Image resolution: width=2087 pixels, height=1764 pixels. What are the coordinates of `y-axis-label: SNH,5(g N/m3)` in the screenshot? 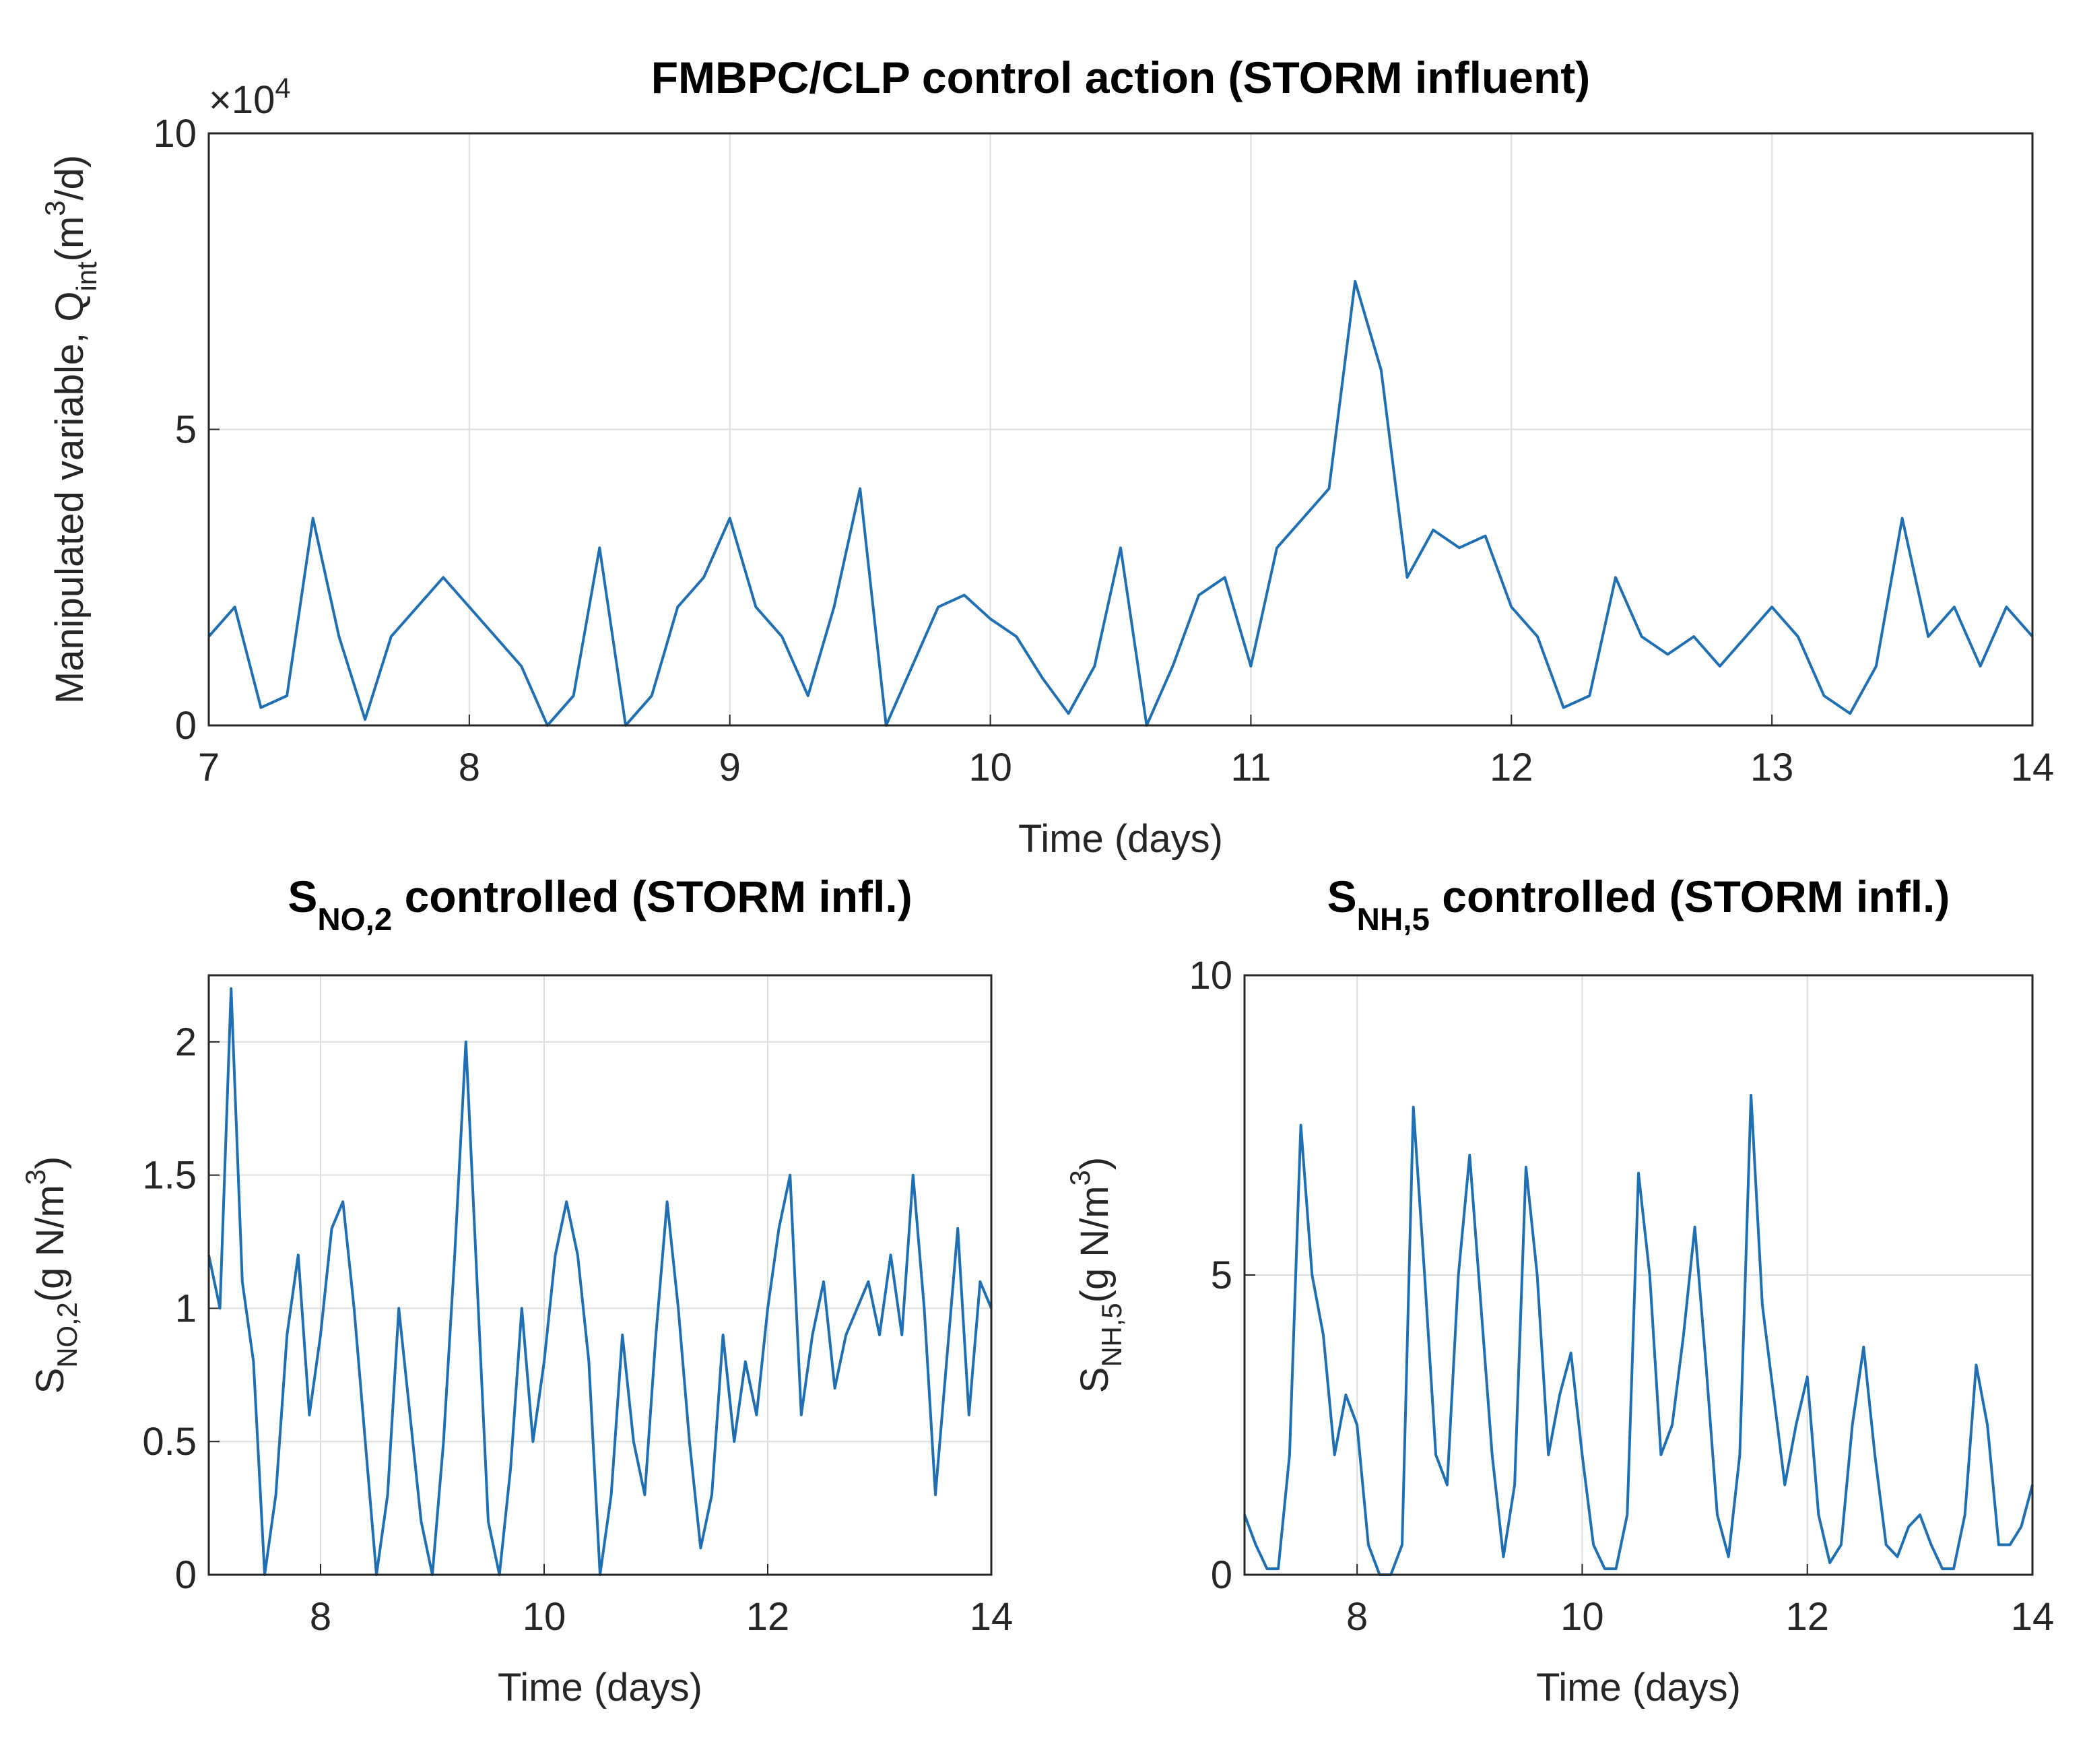 It's located at (1095, 1275).